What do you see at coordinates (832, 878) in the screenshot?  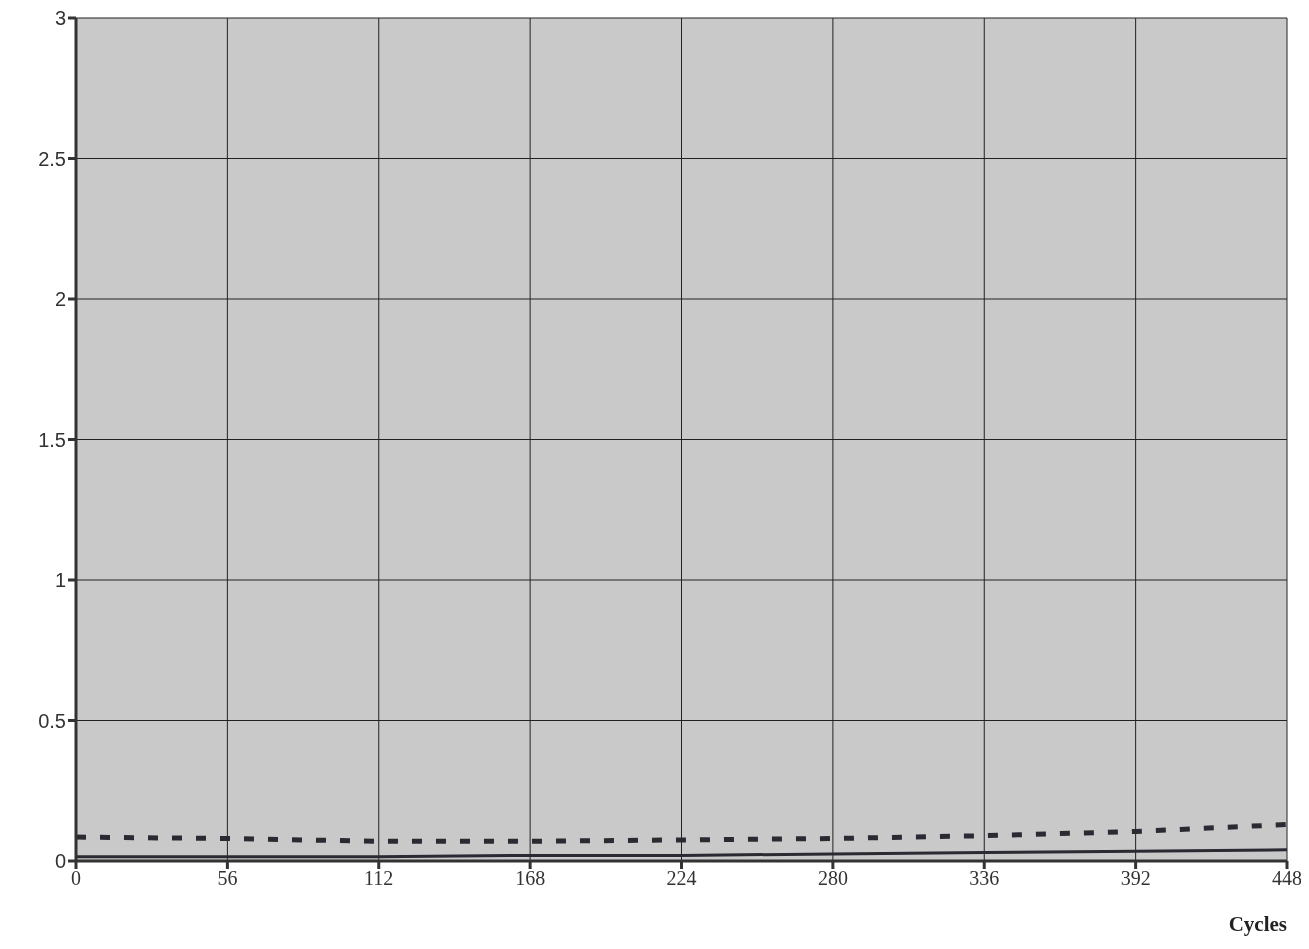 I see `x-tick-label: 280` at bounding box center [832, 878].